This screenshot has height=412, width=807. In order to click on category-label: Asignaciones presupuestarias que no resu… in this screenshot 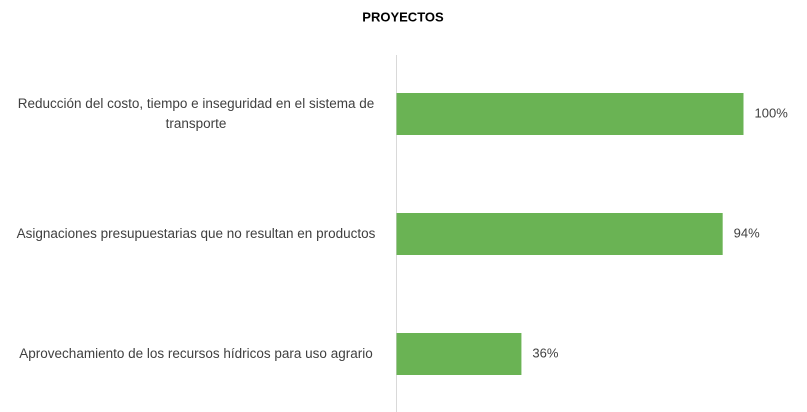, I will do `click(196, 233)`.